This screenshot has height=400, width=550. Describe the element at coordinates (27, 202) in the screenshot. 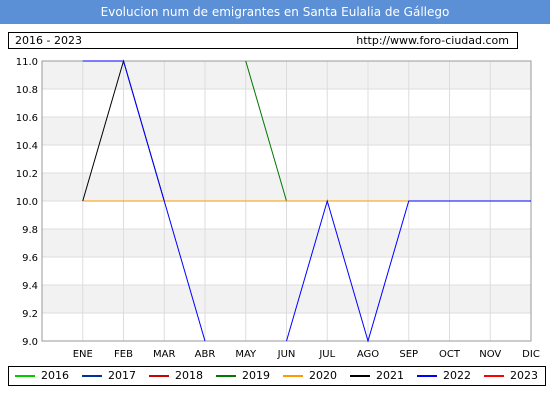

I see `y-tick-label: 10.0` at that location.